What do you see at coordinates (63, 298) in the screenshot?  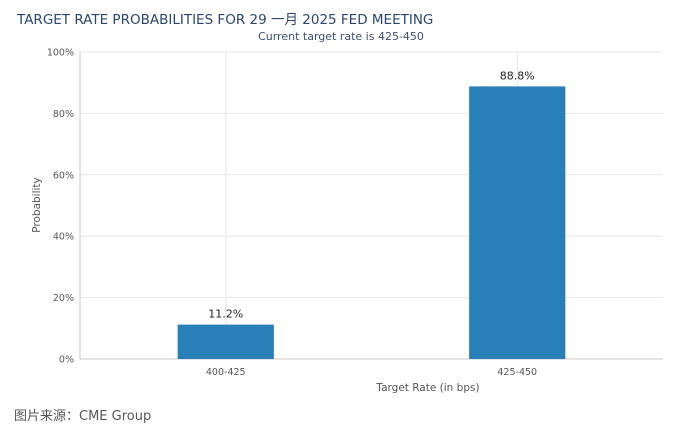 I see `y-tick-label: 20%` at bounding box center [63, 298].